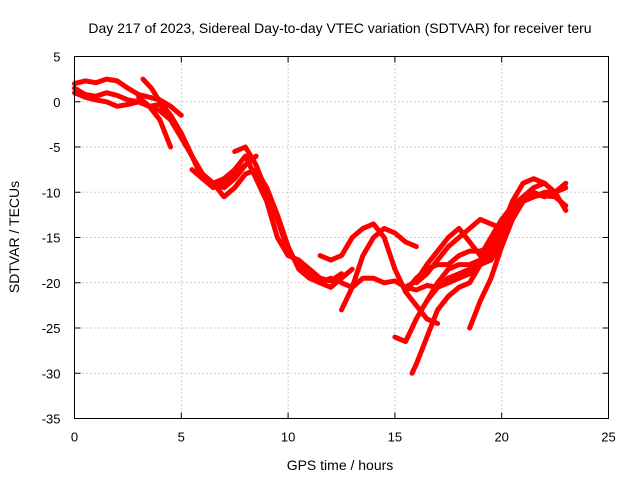 The height and width of the screenshot is (480, 640). What do you see at coordinates (55, 147) in the screenshot?
I see `y-tick-label: -5` at bounding box center [55, 147].